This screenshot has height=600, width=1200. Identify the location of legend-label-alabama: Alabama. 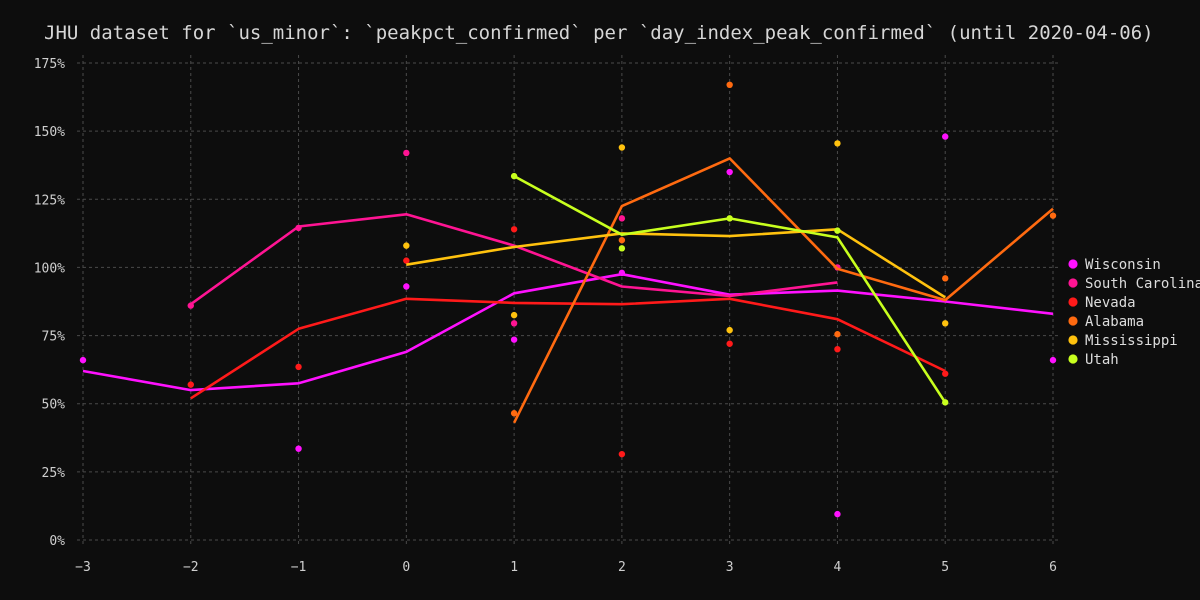
(1114, 322).